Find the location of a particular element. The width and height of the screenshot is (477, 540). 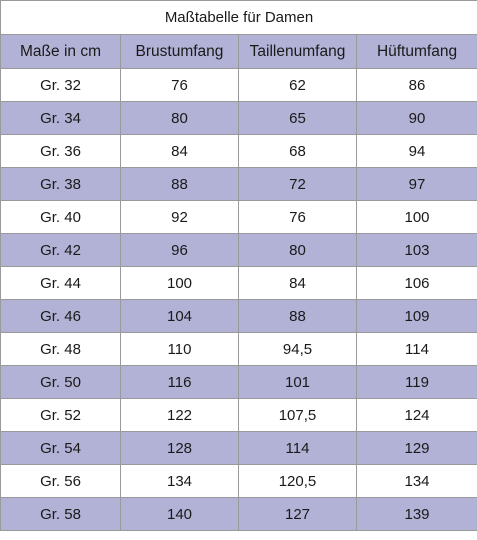

column-header-measure: Maße in cm is located at coordinates (60, 51).